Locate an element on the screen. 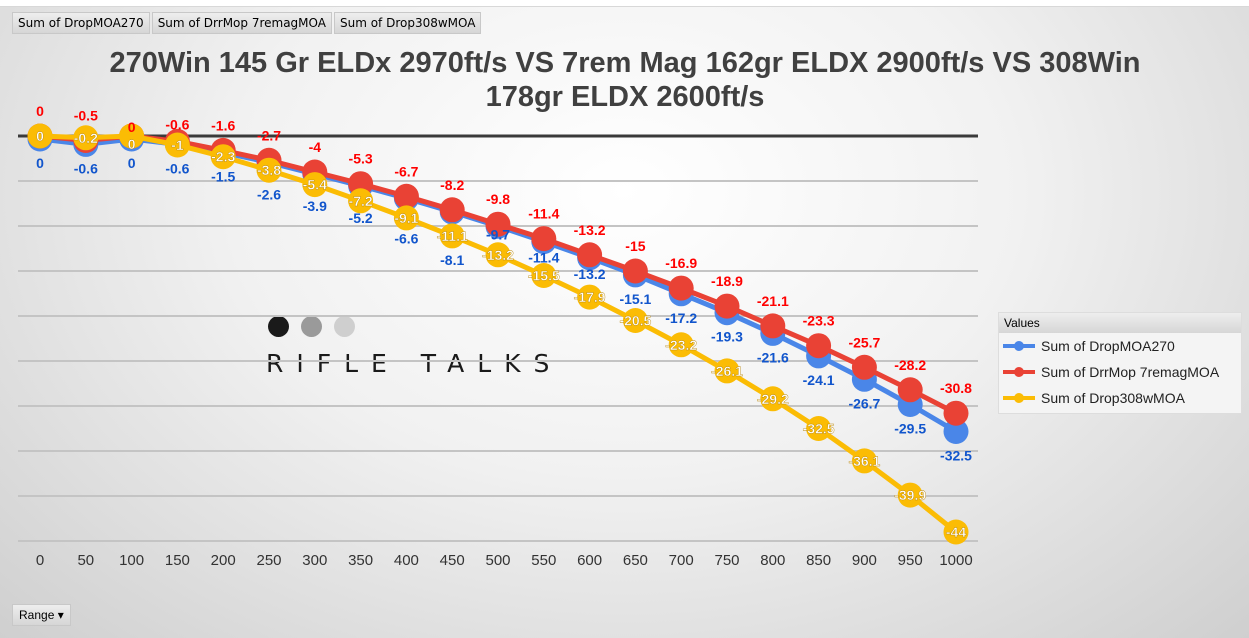 The width and height of the screenshot is (1249, 638). data-label: -23.3 is located at coordinates (819, 321).